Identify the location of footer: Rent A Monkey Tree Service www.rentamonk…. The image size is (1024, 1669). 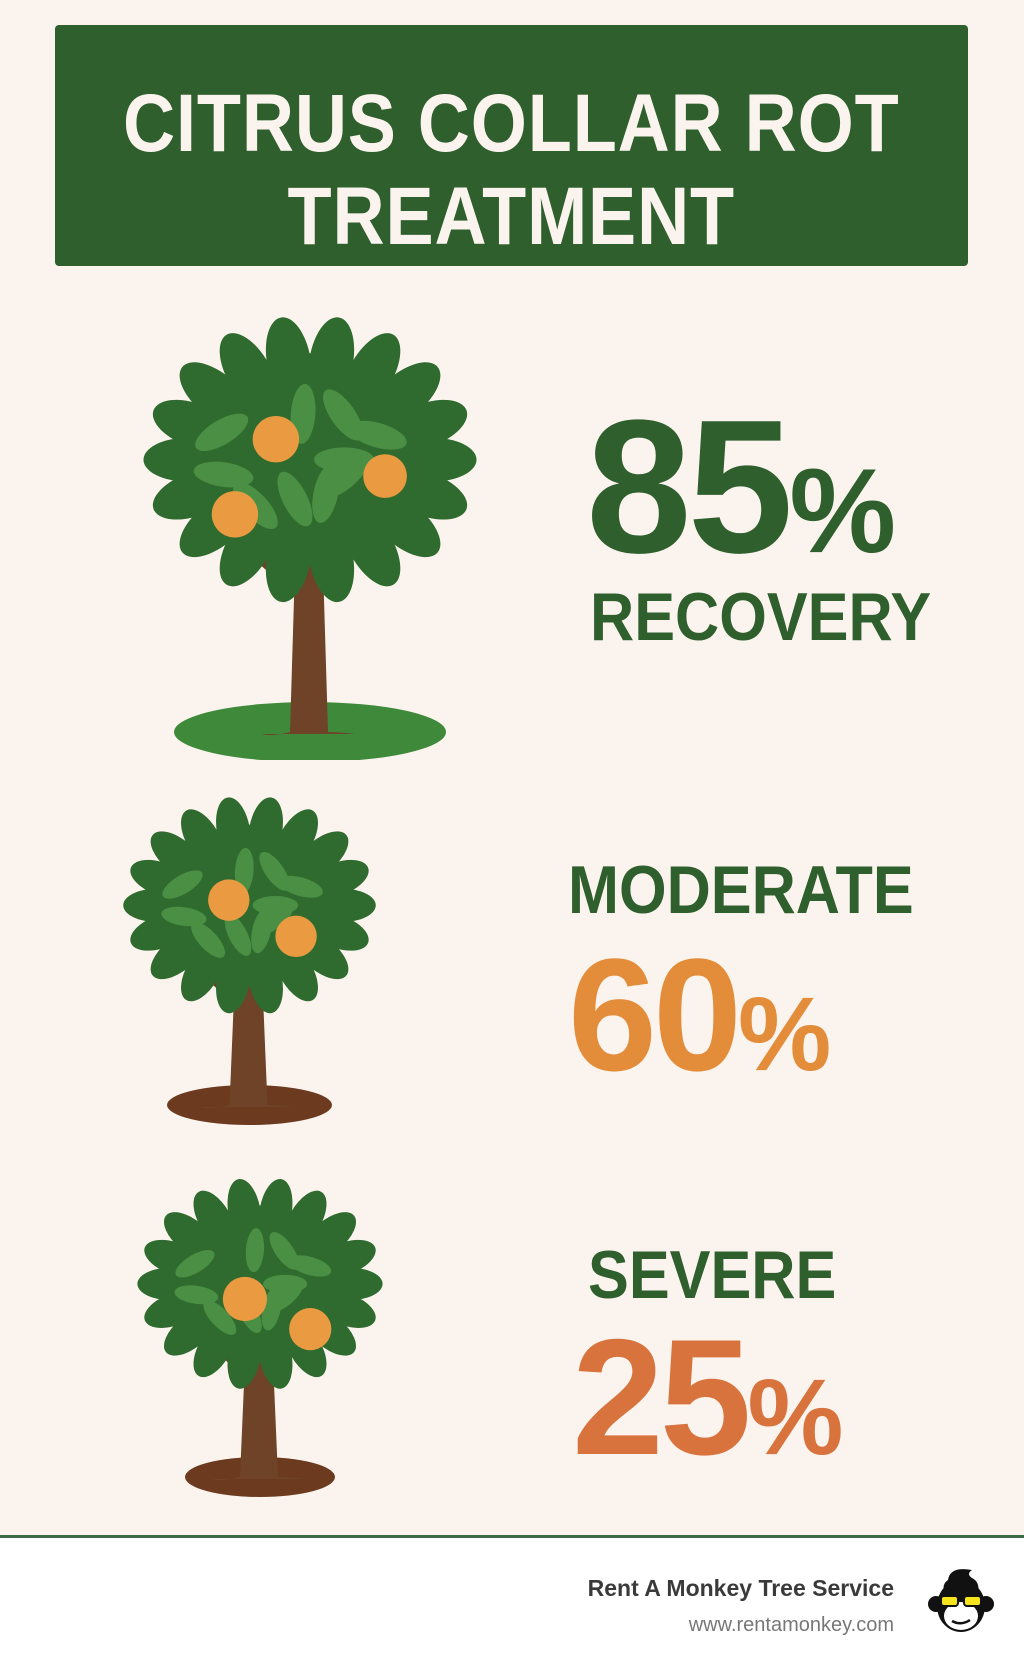
(512, 1602).